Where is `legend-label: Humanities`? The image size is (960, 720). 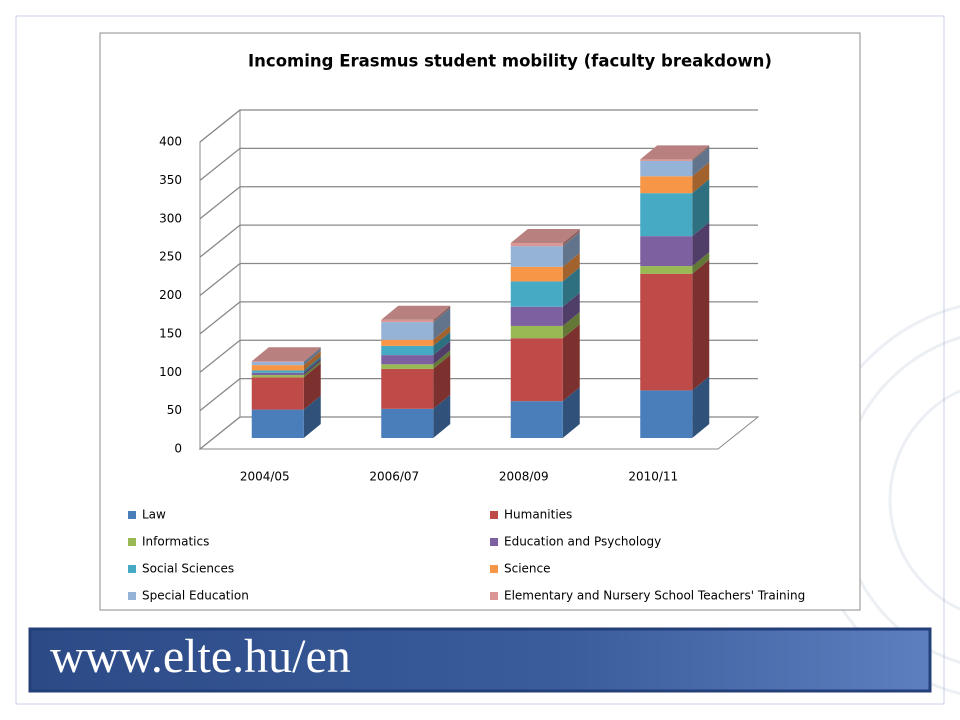
legend-label: Humanities is located at coordinates (538, 515).